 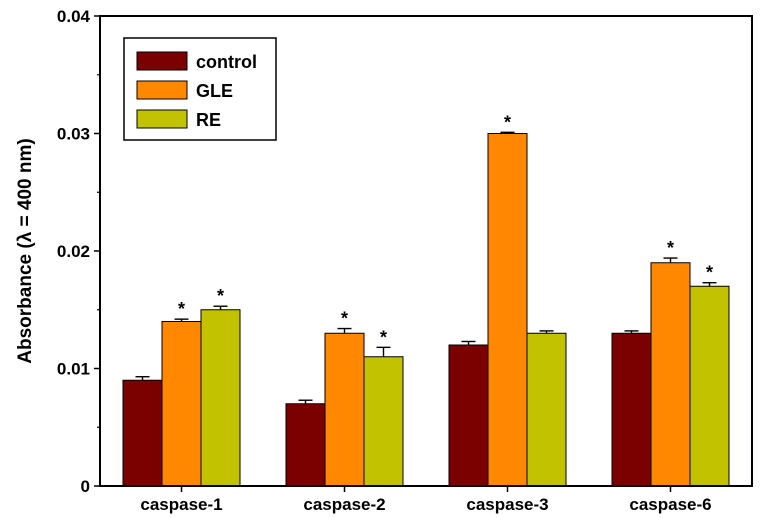 I want to click on bar-caspase-3-gle, so click(x=507, y=310).